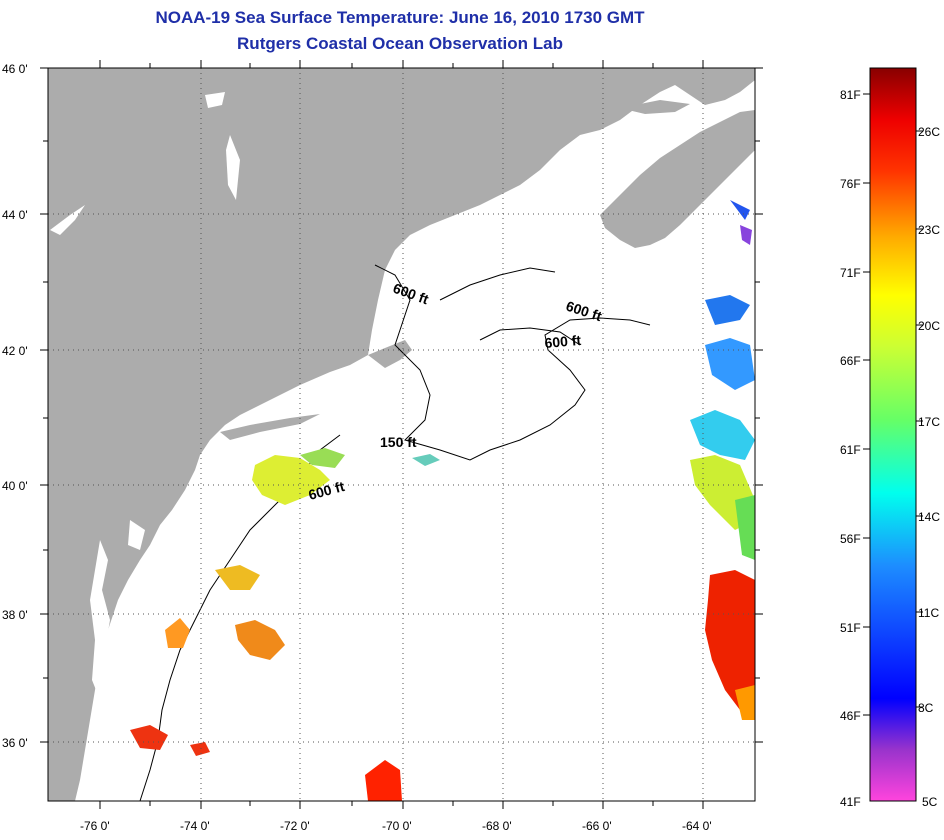 Image resolution: width=944 pixels, height=840 pixels. Describe the element at coordinates (850, 802) in the screenshot. I see `colorbar-f-label: 41F` at that location.